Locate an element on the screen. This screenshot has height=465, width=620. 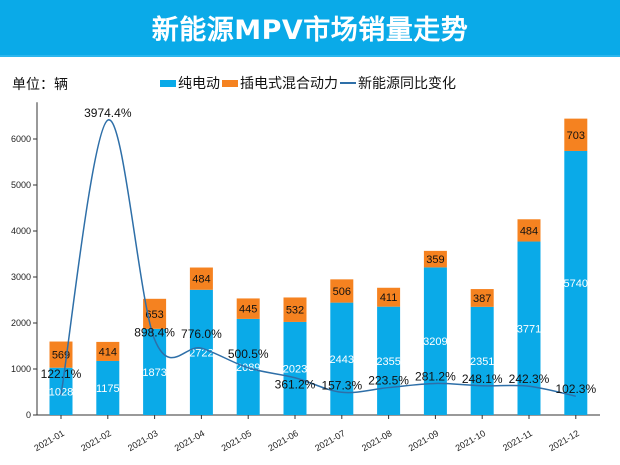
legend-swatch-phev is located at coordinates (230, 83).